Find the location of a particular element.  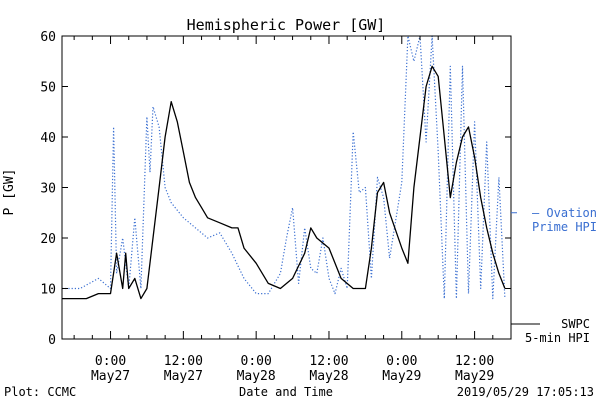

x-axis-label: Date and Time is located at coordinates (286, 392).